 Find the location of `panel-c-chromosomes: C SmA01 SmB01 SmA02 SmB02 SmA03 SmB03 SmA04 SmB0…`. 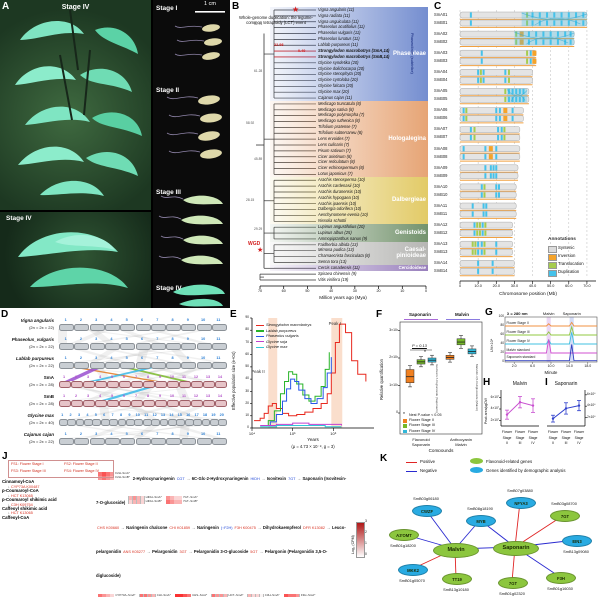

panel-c-chromosomes: C SmA01 SmB01 SmA02 SmB02 SmA03 SmB03 SmA04 SmB0… is located at coordinates (515, 154).